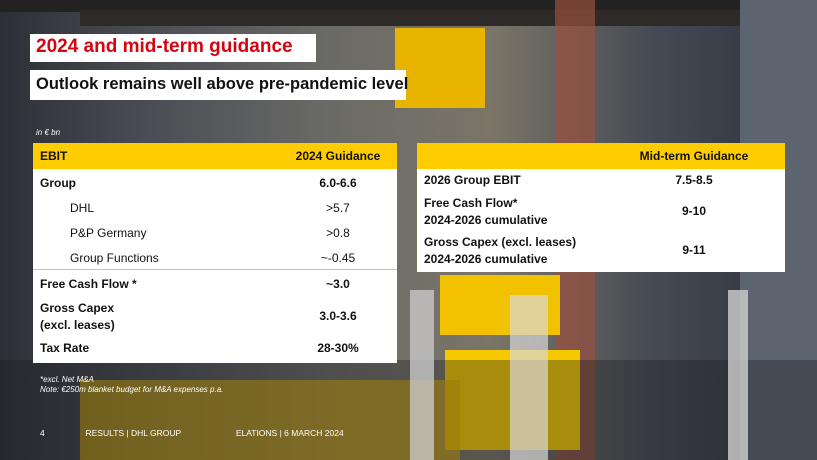  Describe the element at coordinates (42, 433) in the screenshot. I see `page-number: 4` at that location.